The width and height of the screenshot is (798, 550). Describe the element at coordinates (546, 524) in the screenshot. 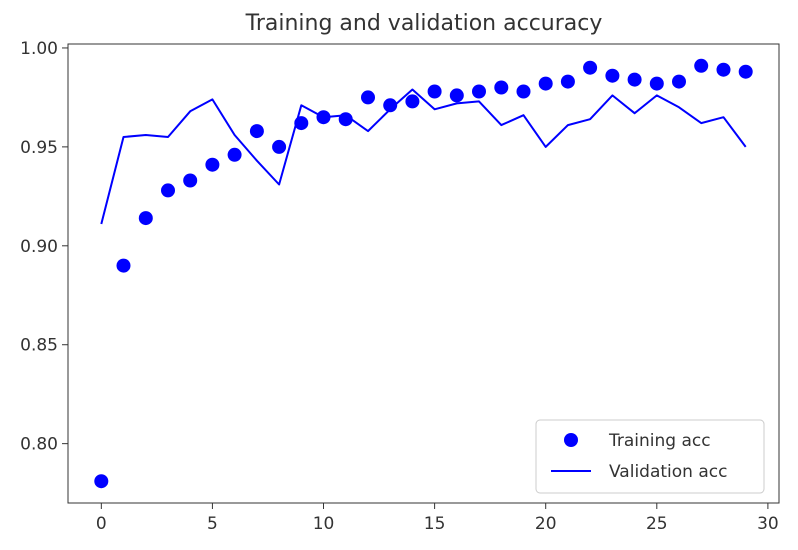

I see `x-tick-label: 20` at that location.